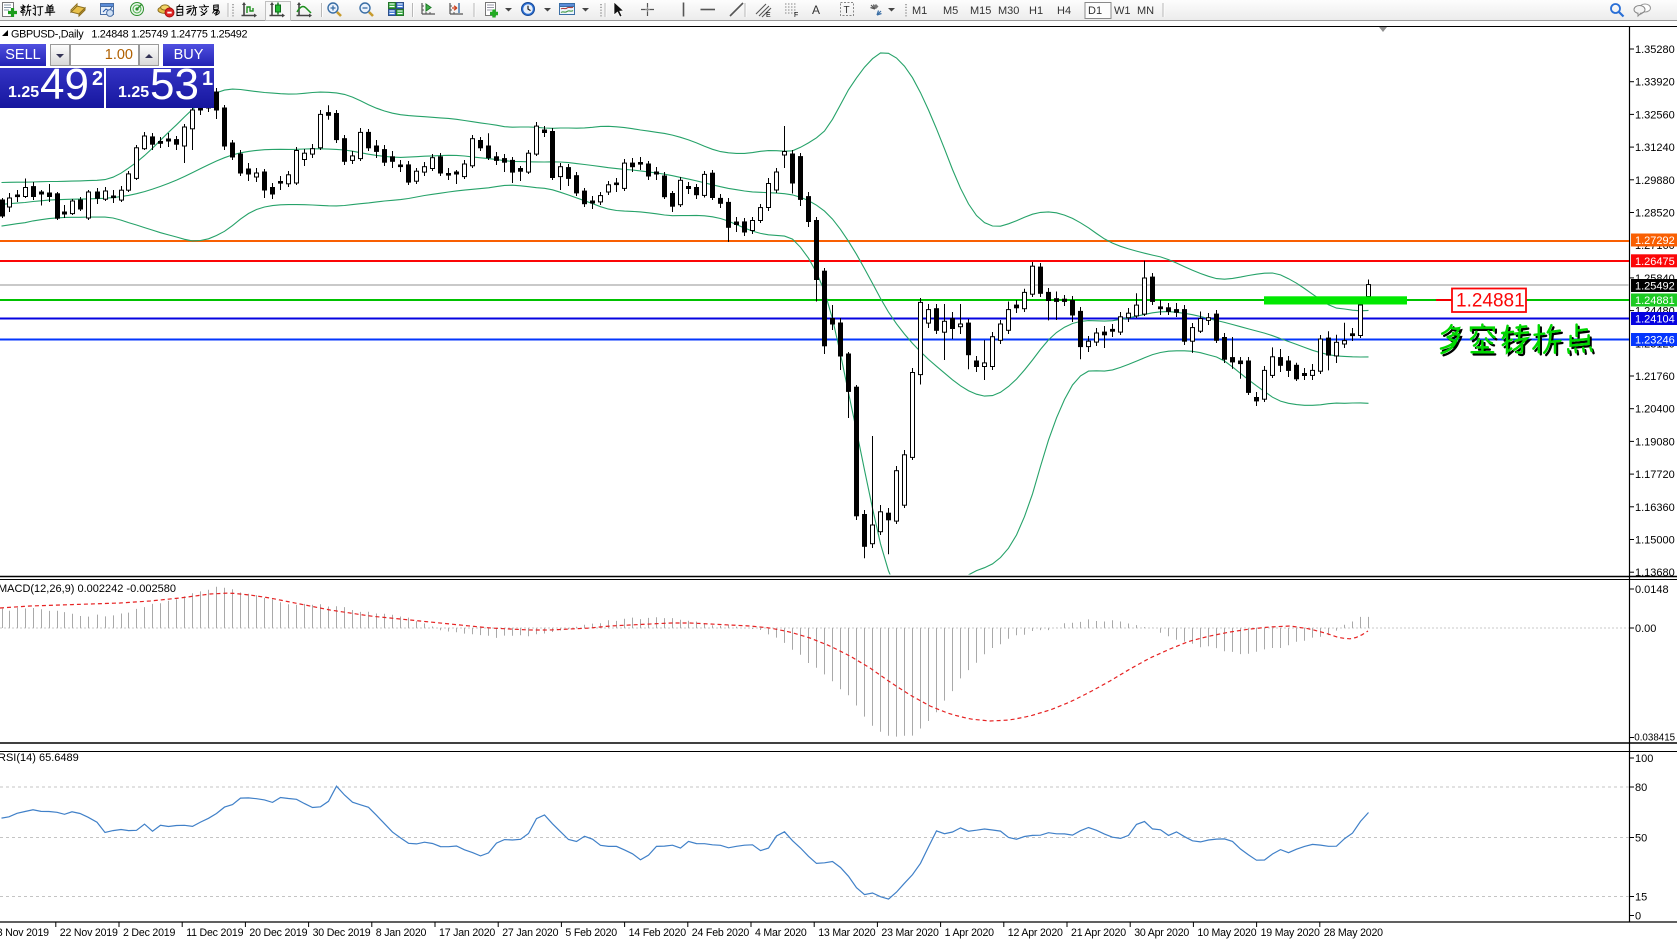  Describe the element at coordinates (970, 933) in the screenshot. I see `svg-text: 1 Apr 2020` at that location.